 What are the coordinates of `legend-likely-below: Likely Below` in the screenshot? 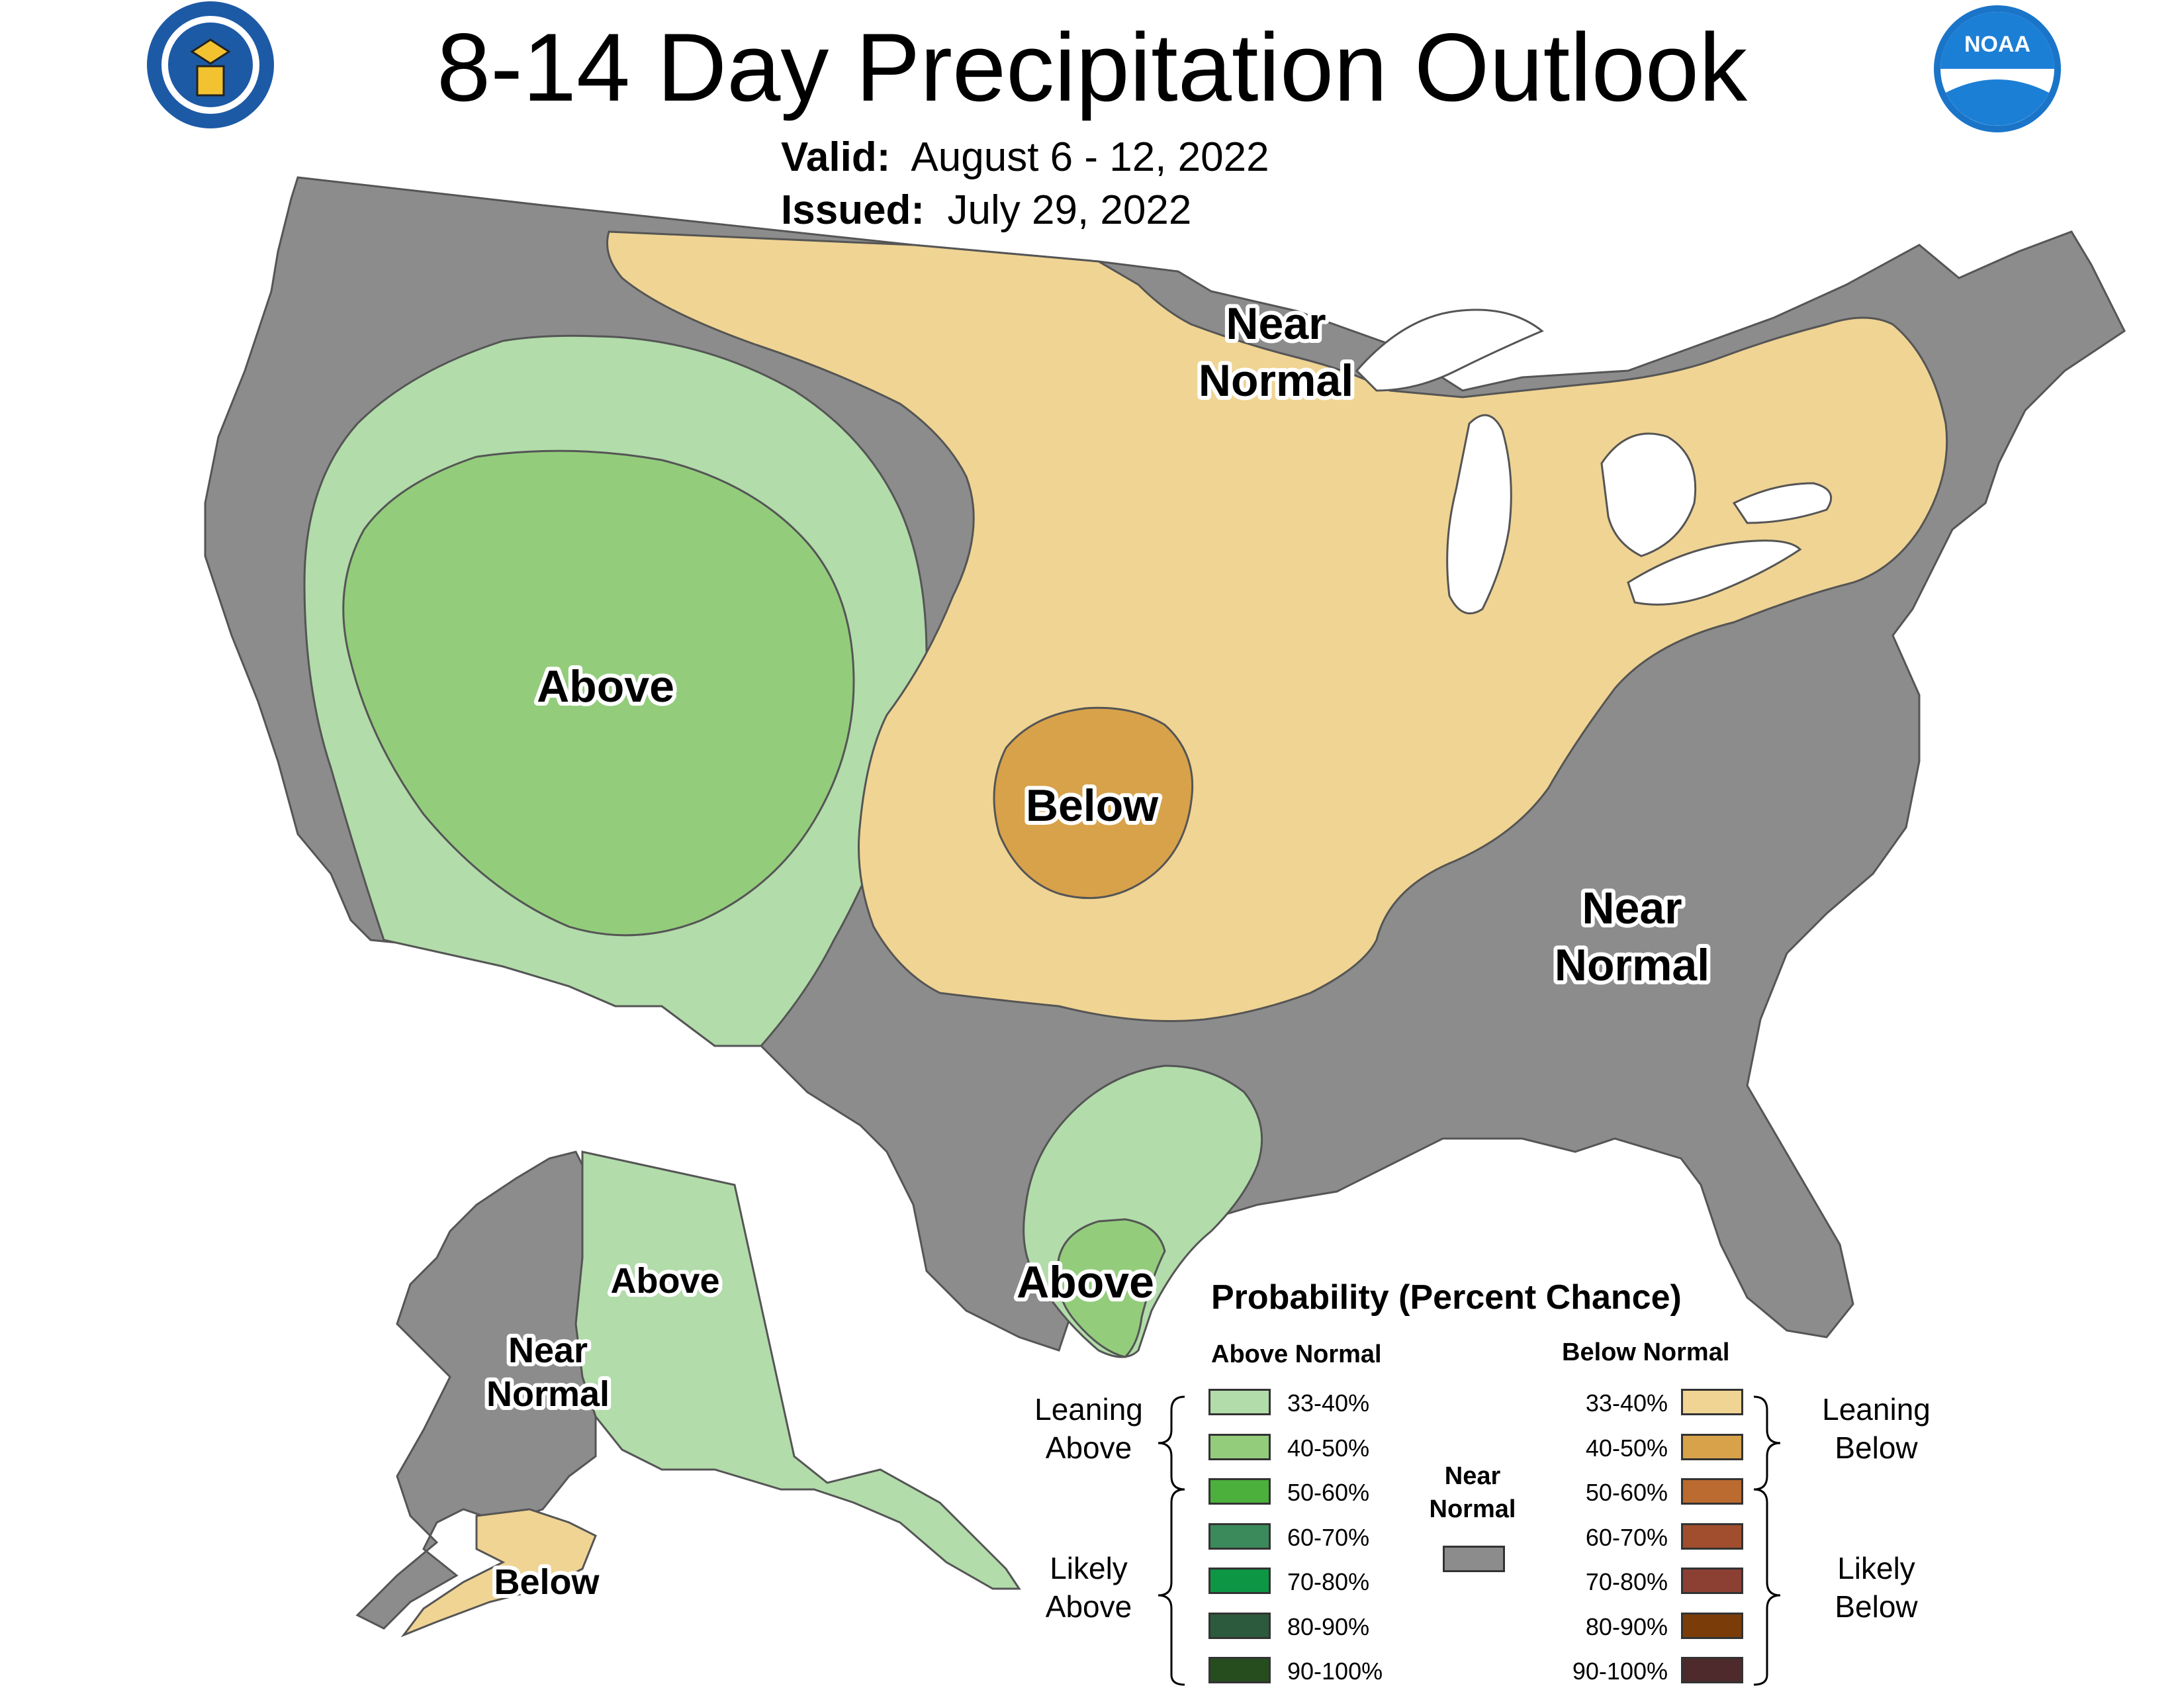 It's located at (1877, 1587).